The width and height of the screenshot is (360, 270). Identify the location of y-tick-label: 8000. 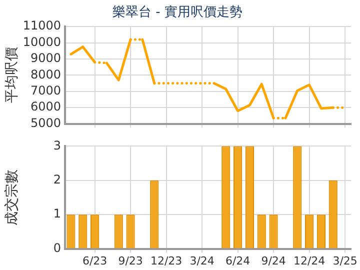
(45, 74).